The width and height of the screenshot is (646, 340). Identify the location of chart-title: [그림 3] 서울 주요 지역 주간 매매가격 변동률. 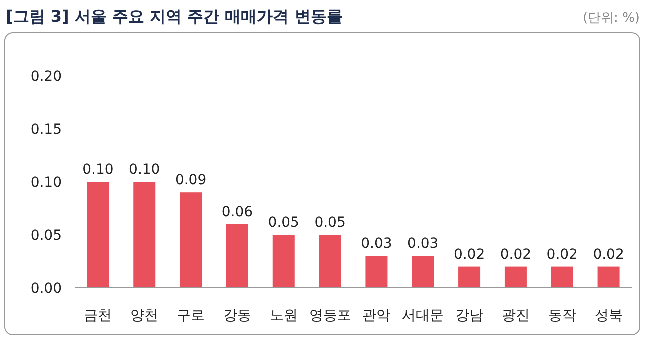
(174, 16).